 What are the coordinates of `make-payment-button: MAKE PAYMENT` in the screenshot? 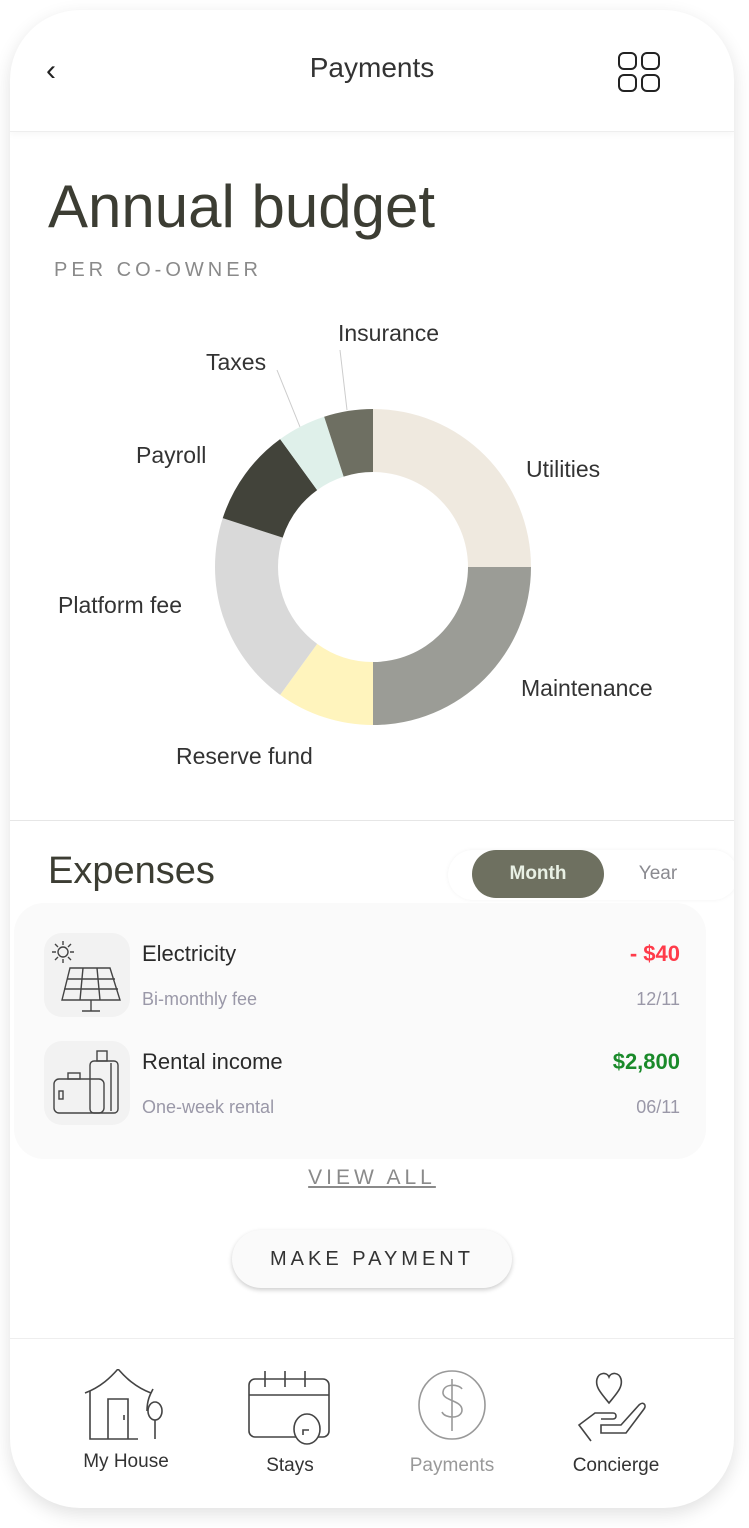 It's located at (372, 1259).